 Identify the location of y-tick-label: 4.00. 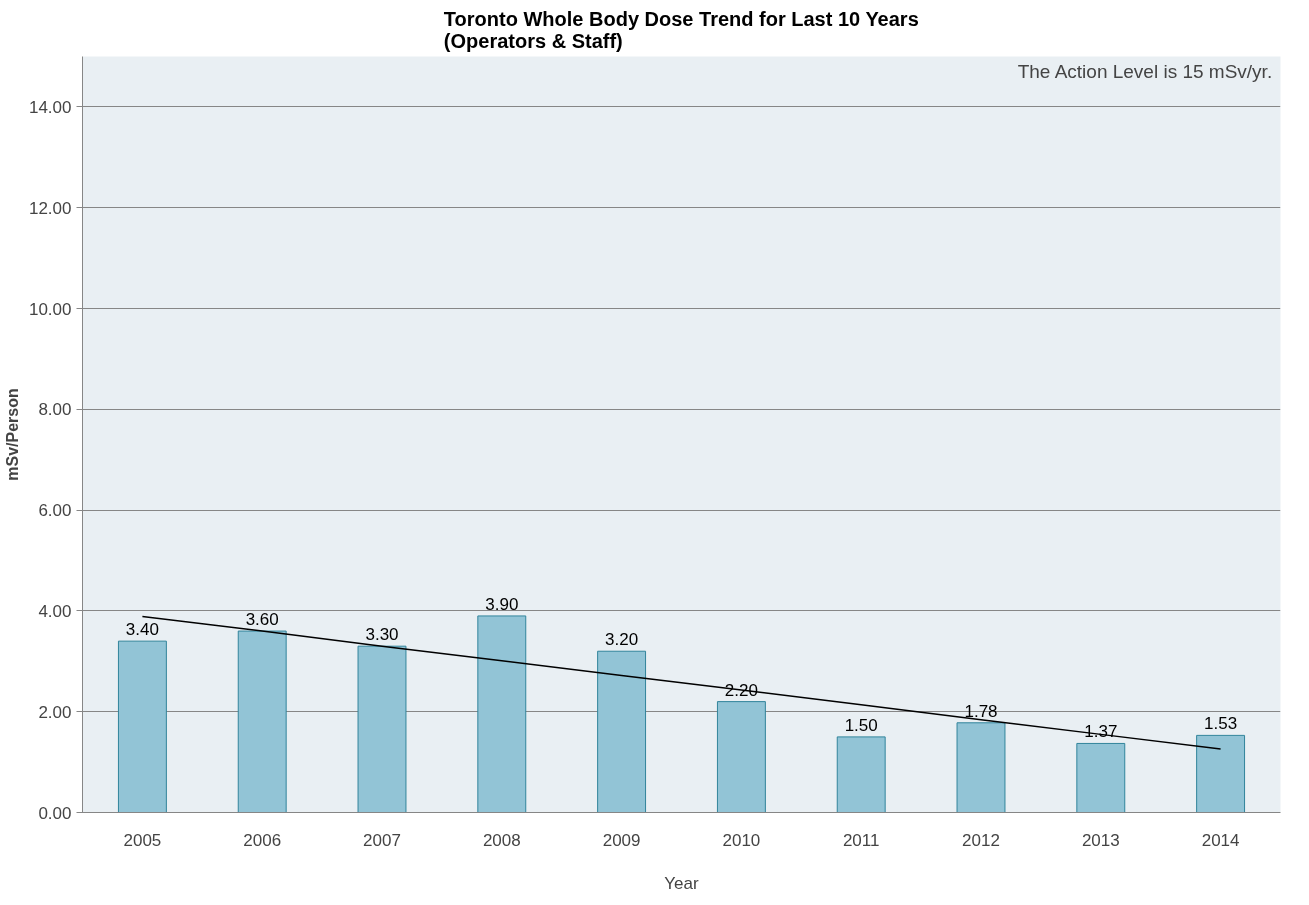
(55, 611).